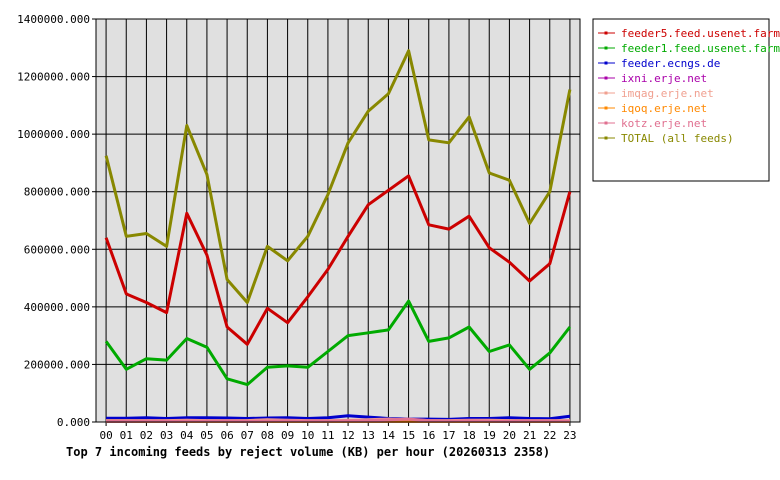  I want to click on x-tick-label: 23, so click(569, 435).